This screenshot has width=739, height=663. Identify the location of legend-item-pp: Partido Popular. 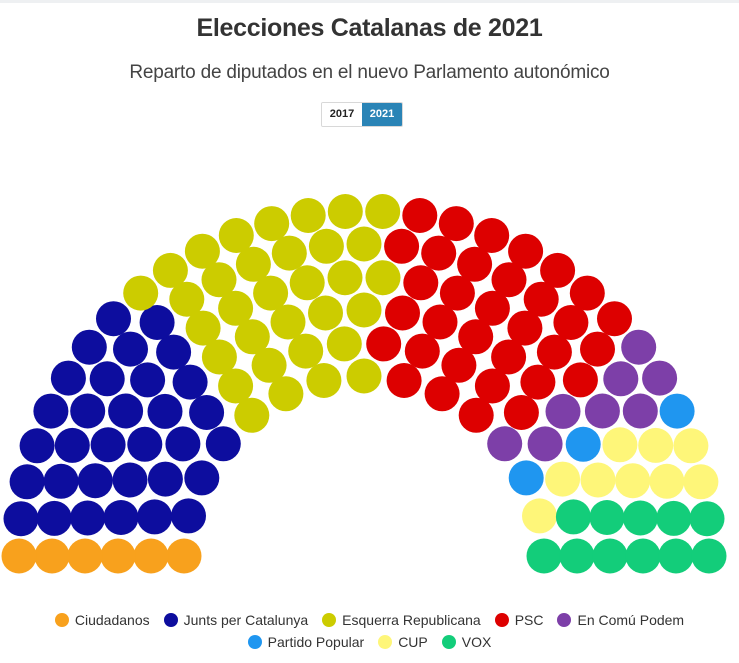
(305, 642).